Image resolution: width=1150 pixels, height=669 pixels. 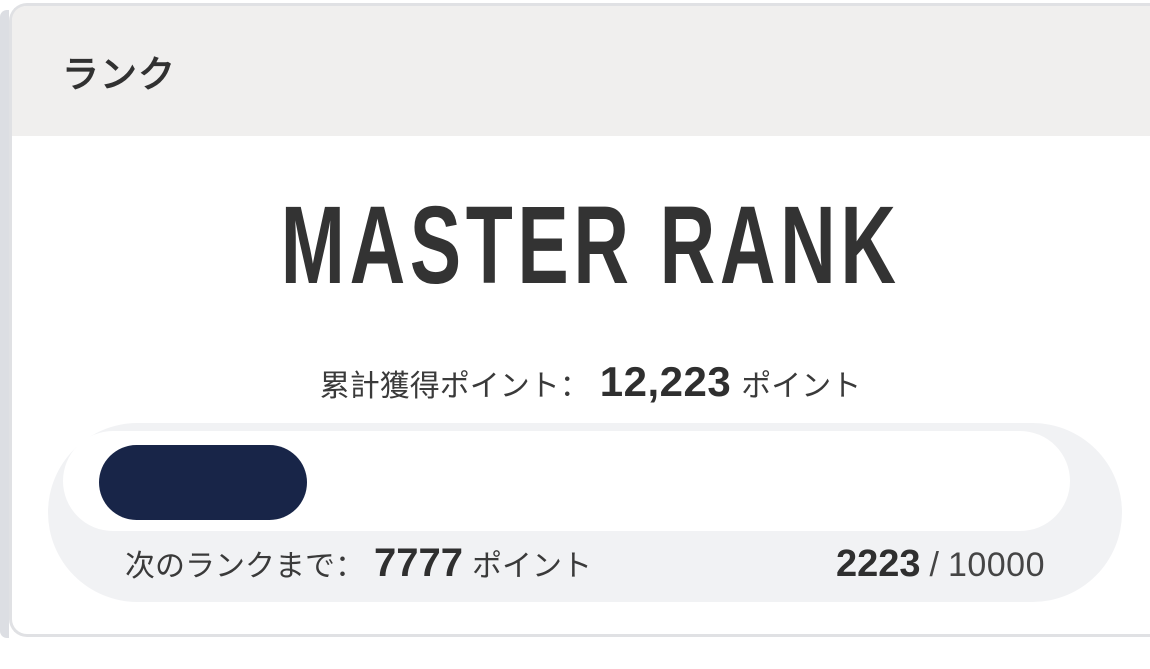 I want to click on card-title: ランク, so click(x=119, y=74).